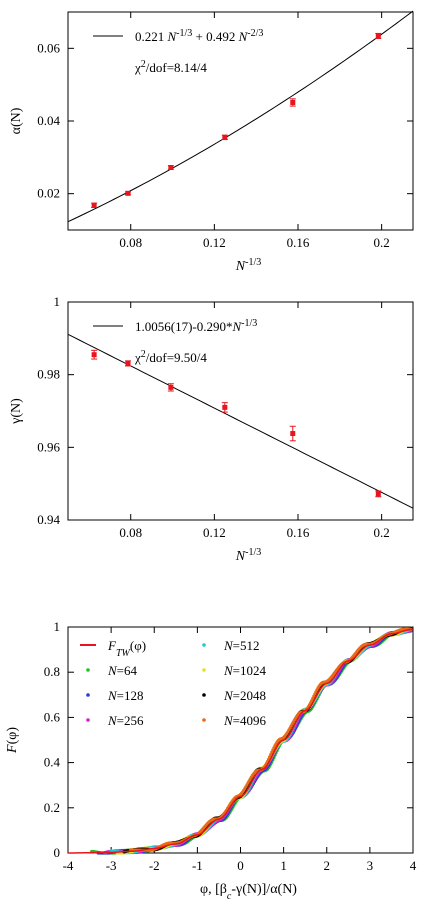  Describe the element at coordinates (240, 865) in the screenshot. I see `x-tick-label: 0` at that location.